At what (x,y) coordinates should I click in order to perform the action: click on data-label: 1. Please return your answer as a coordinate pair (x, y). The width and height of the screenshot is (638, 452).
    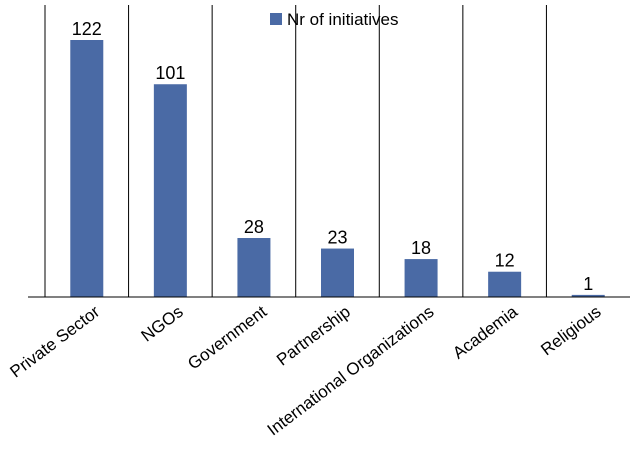
    Looking at the image, I should click on (588, 284).